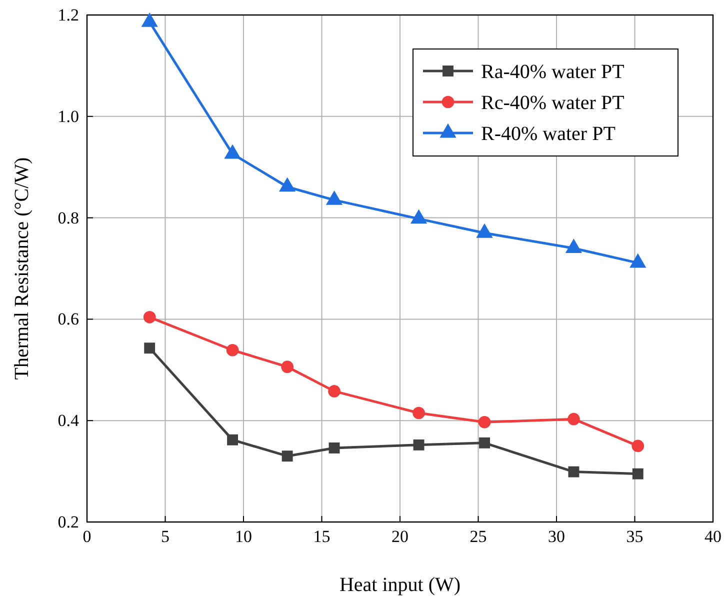  What do you see at coordinates (400, 536) in the screenshot?
I see `x-tick-label: 20` at bounding box center [400, 536].